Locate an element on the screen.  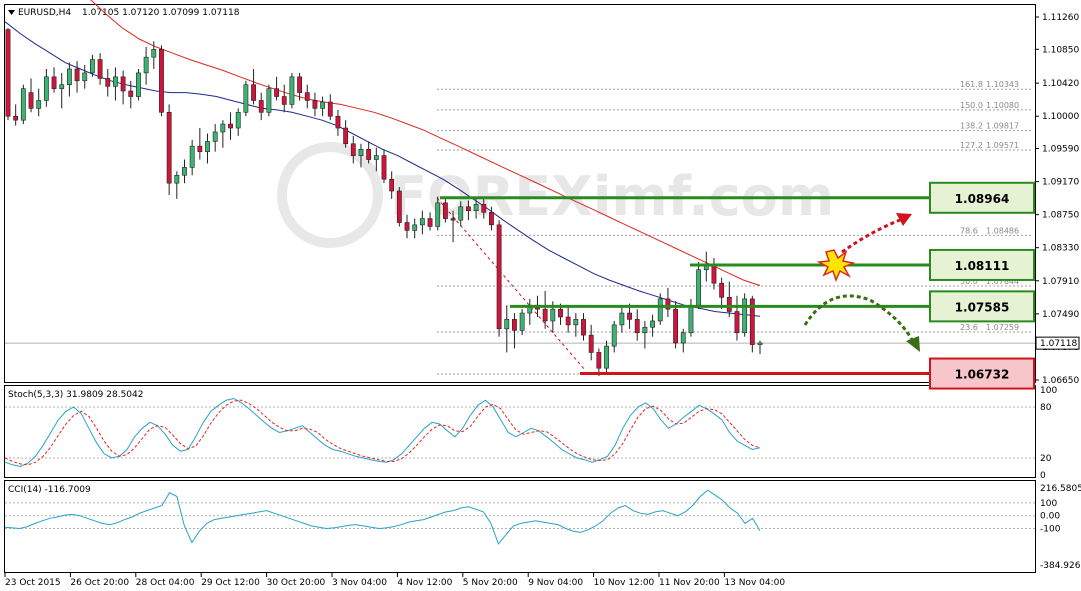
price-tick-label: 1.11260 is located at coordinates (1060, 18).